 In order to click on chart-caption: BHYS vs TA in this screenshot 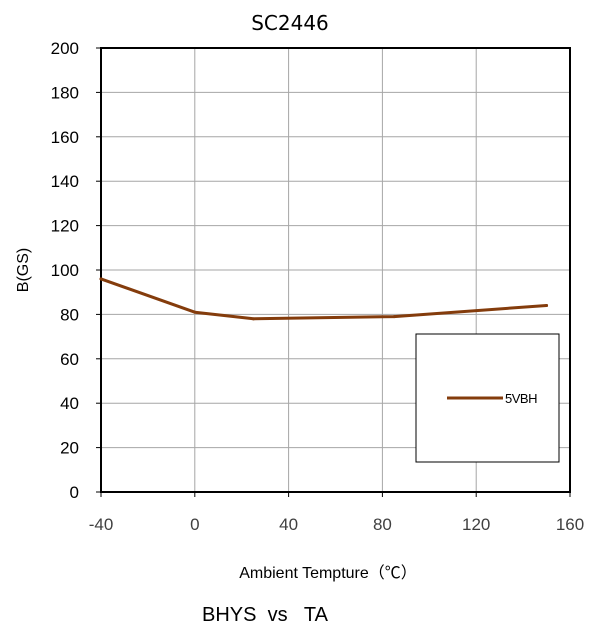, I will do `click(265, 615)`.